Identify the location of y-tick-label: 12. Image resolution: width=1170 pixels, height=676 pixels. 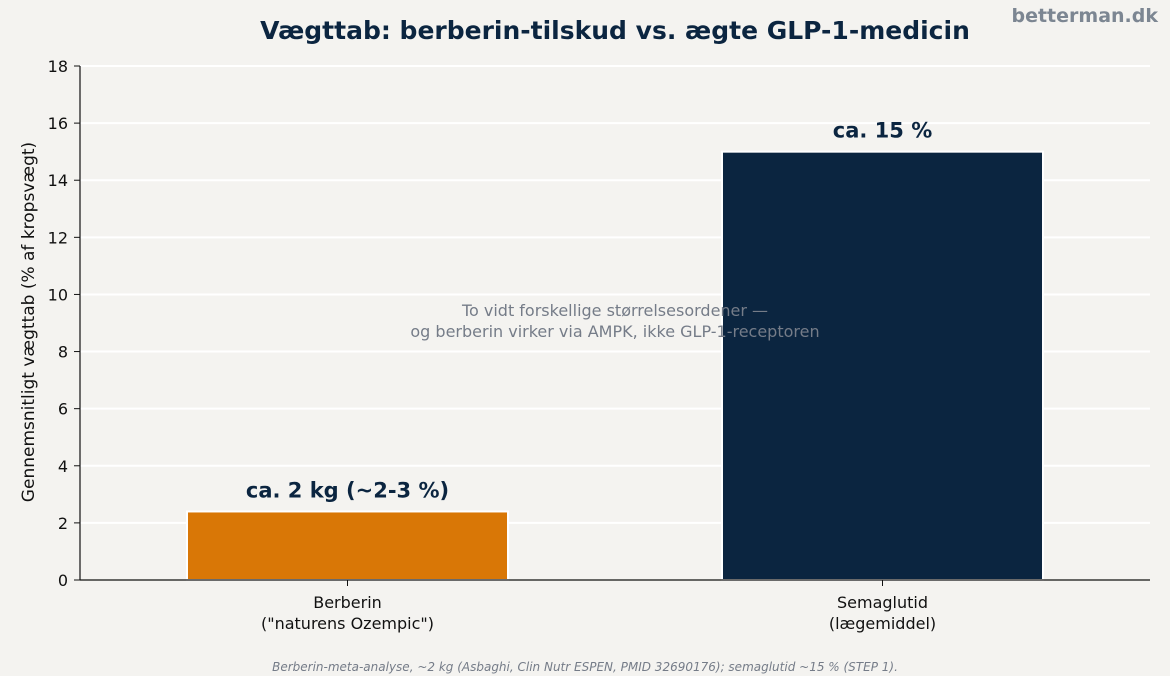
(58, 237).